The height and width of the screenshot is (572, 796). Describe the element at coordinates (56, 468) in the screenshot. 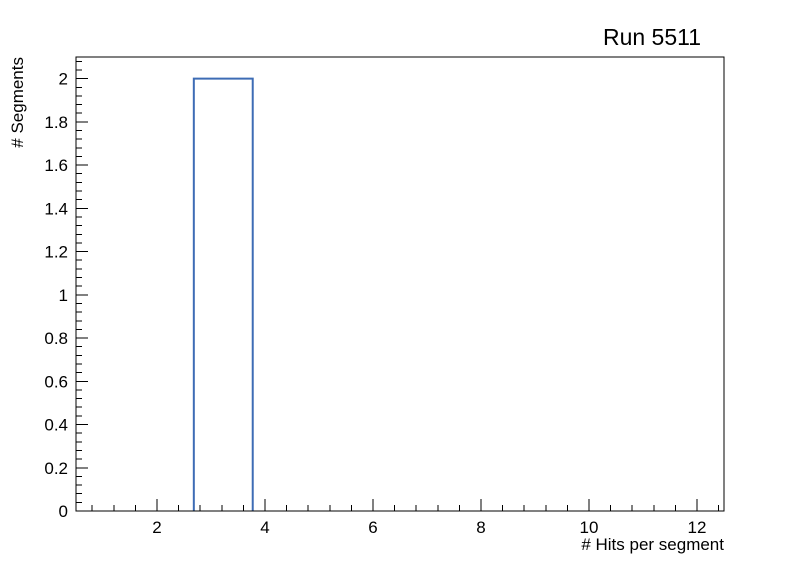

I see `y-axis-tick-label: 0.2` at that location.